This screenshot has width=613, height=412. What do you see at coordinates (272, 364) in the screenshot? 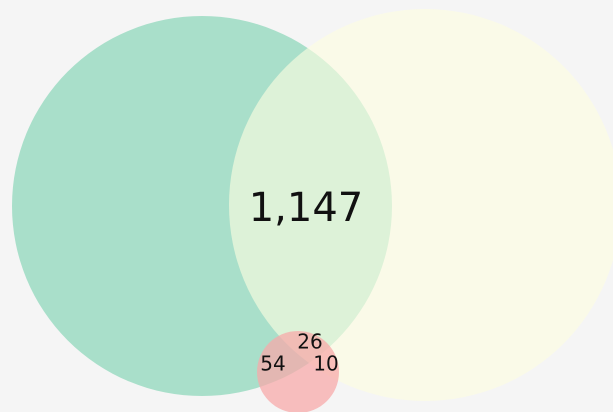
I see `region-label: 54` at bounding box center [272, 364].